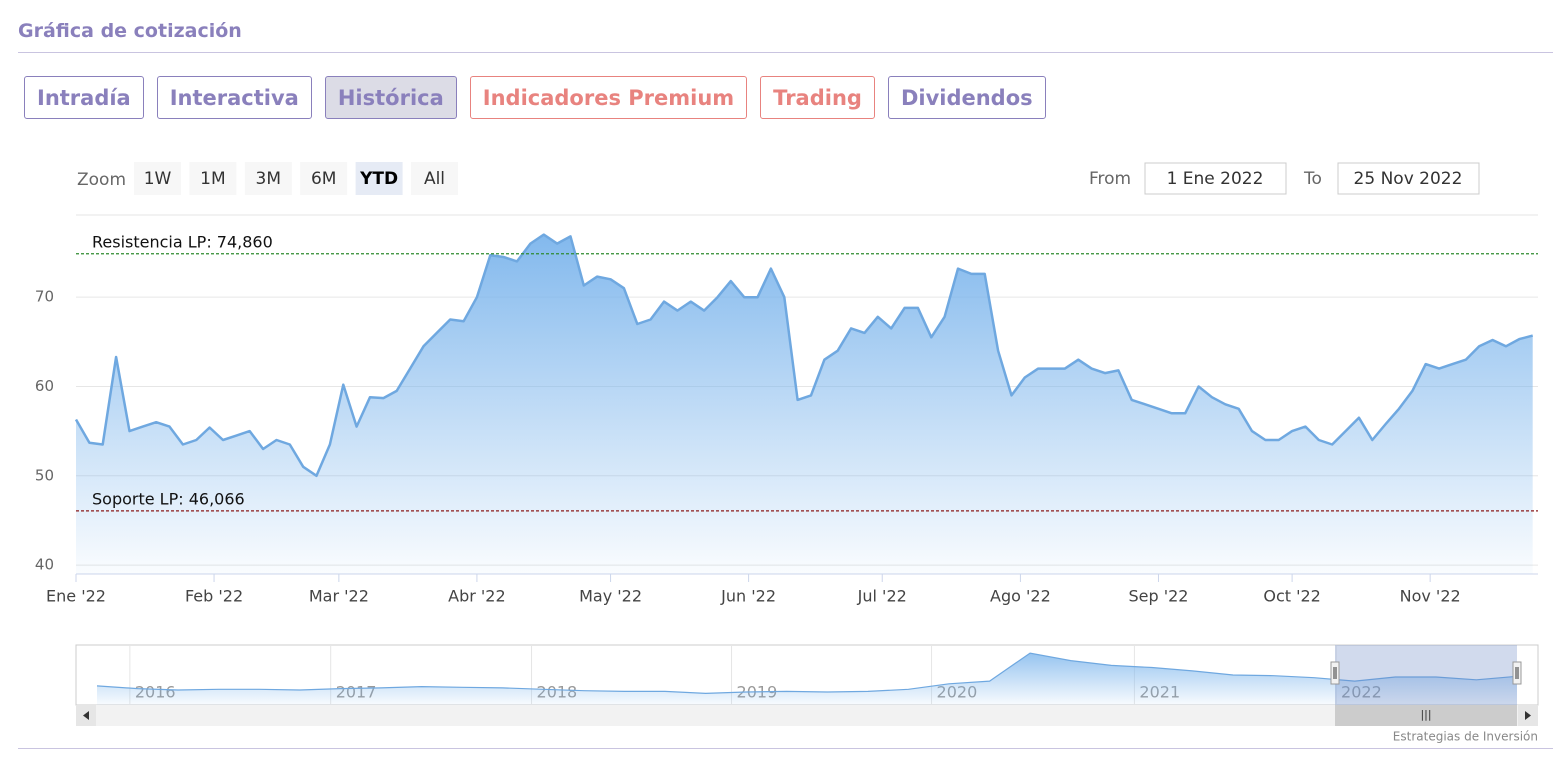  What do you see at coordinates (101, 180) in the screenshot?
I see `zoom-label: Zoom` at bounding box center [101, 180].